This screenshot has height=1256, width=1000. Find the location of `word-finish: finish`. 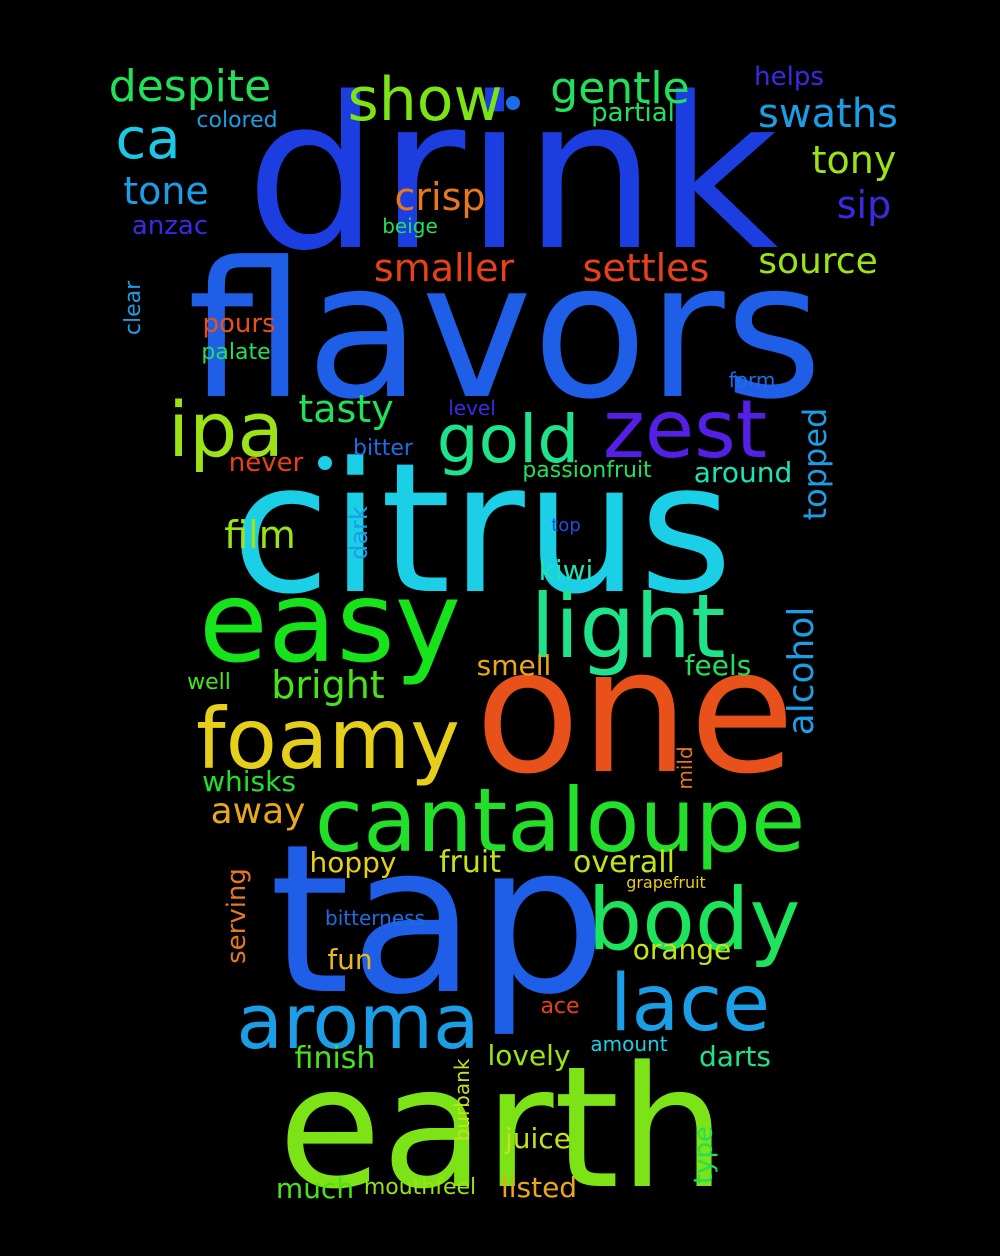

word-finish: finish is located at coordinates (335, 1058).